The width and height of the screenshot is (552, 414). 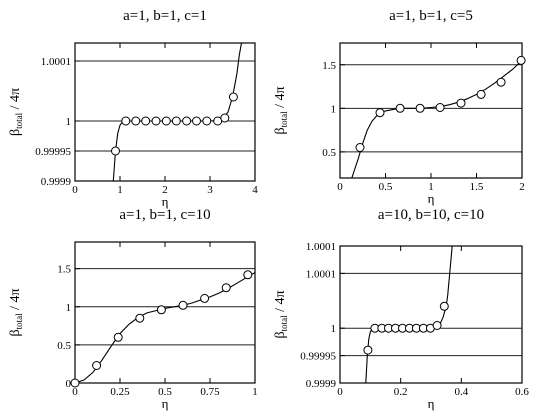 I want to click on chart-title: a=1, b=1, c=1, so click(x=165, y=16).